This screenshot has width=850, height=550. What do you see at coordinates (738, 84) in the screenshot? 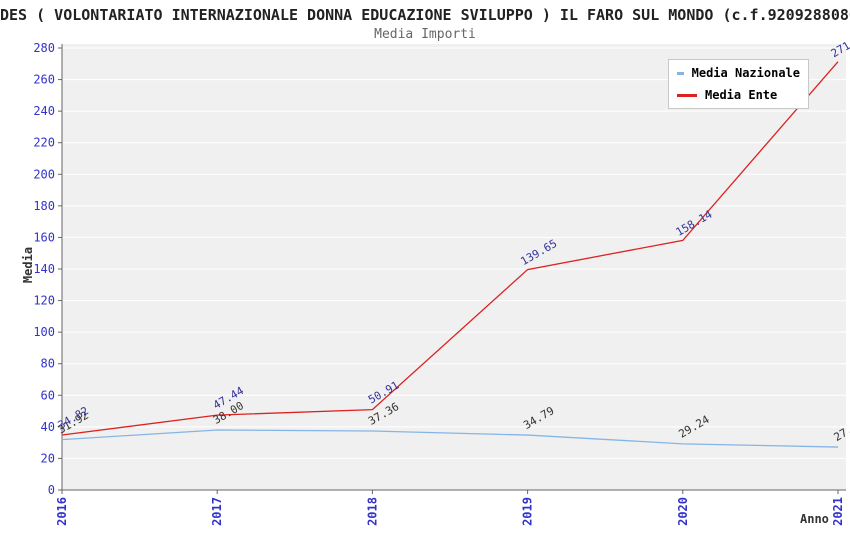
I see `legend: Media Nazionale Media Ente` at bounding box center [738, 84].